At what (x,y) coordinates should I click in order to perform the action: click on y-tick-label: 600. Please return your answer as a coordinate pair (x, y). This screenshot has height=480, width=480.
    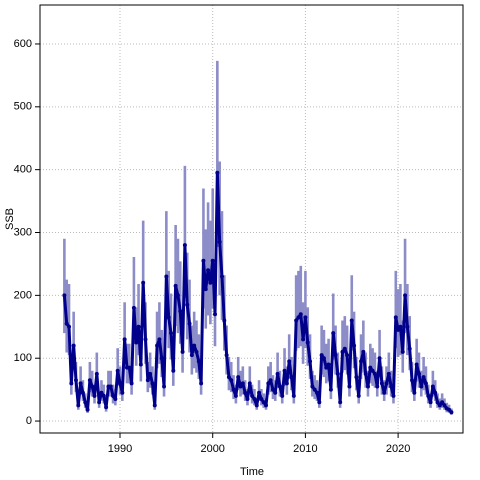
    Looking at the image, I should click on (23, 44).